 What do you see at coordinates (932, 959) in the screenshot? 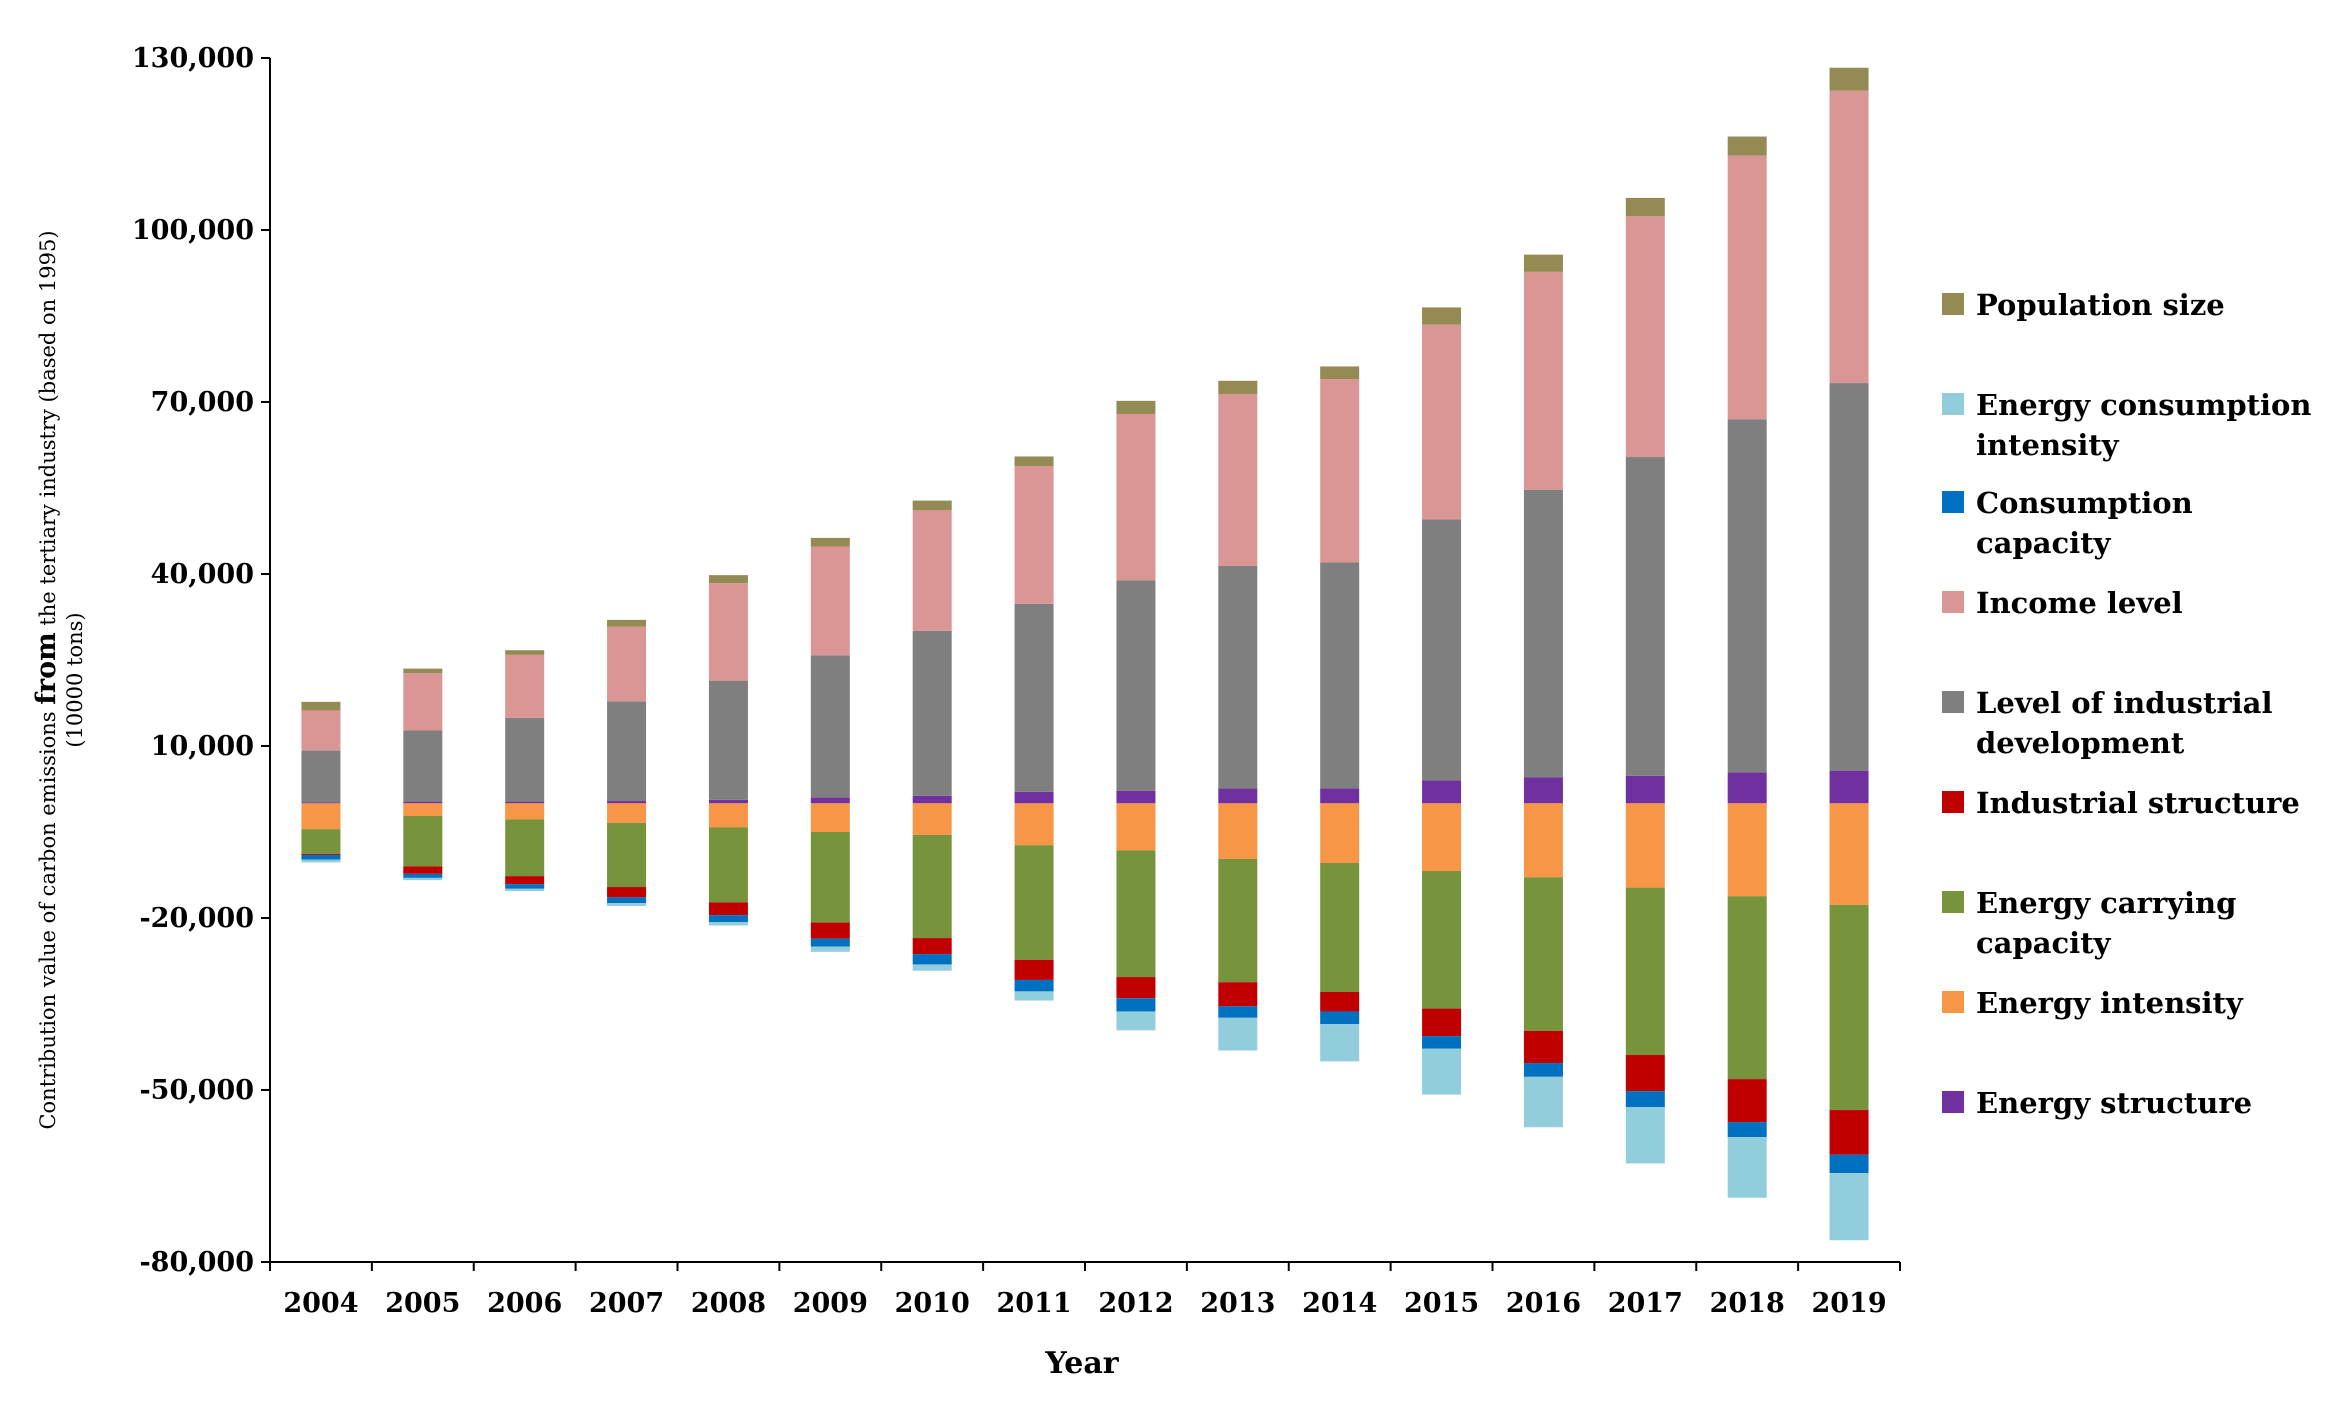
I see `bar-2010-consumption-capacity` at bounding box center [932, 959].